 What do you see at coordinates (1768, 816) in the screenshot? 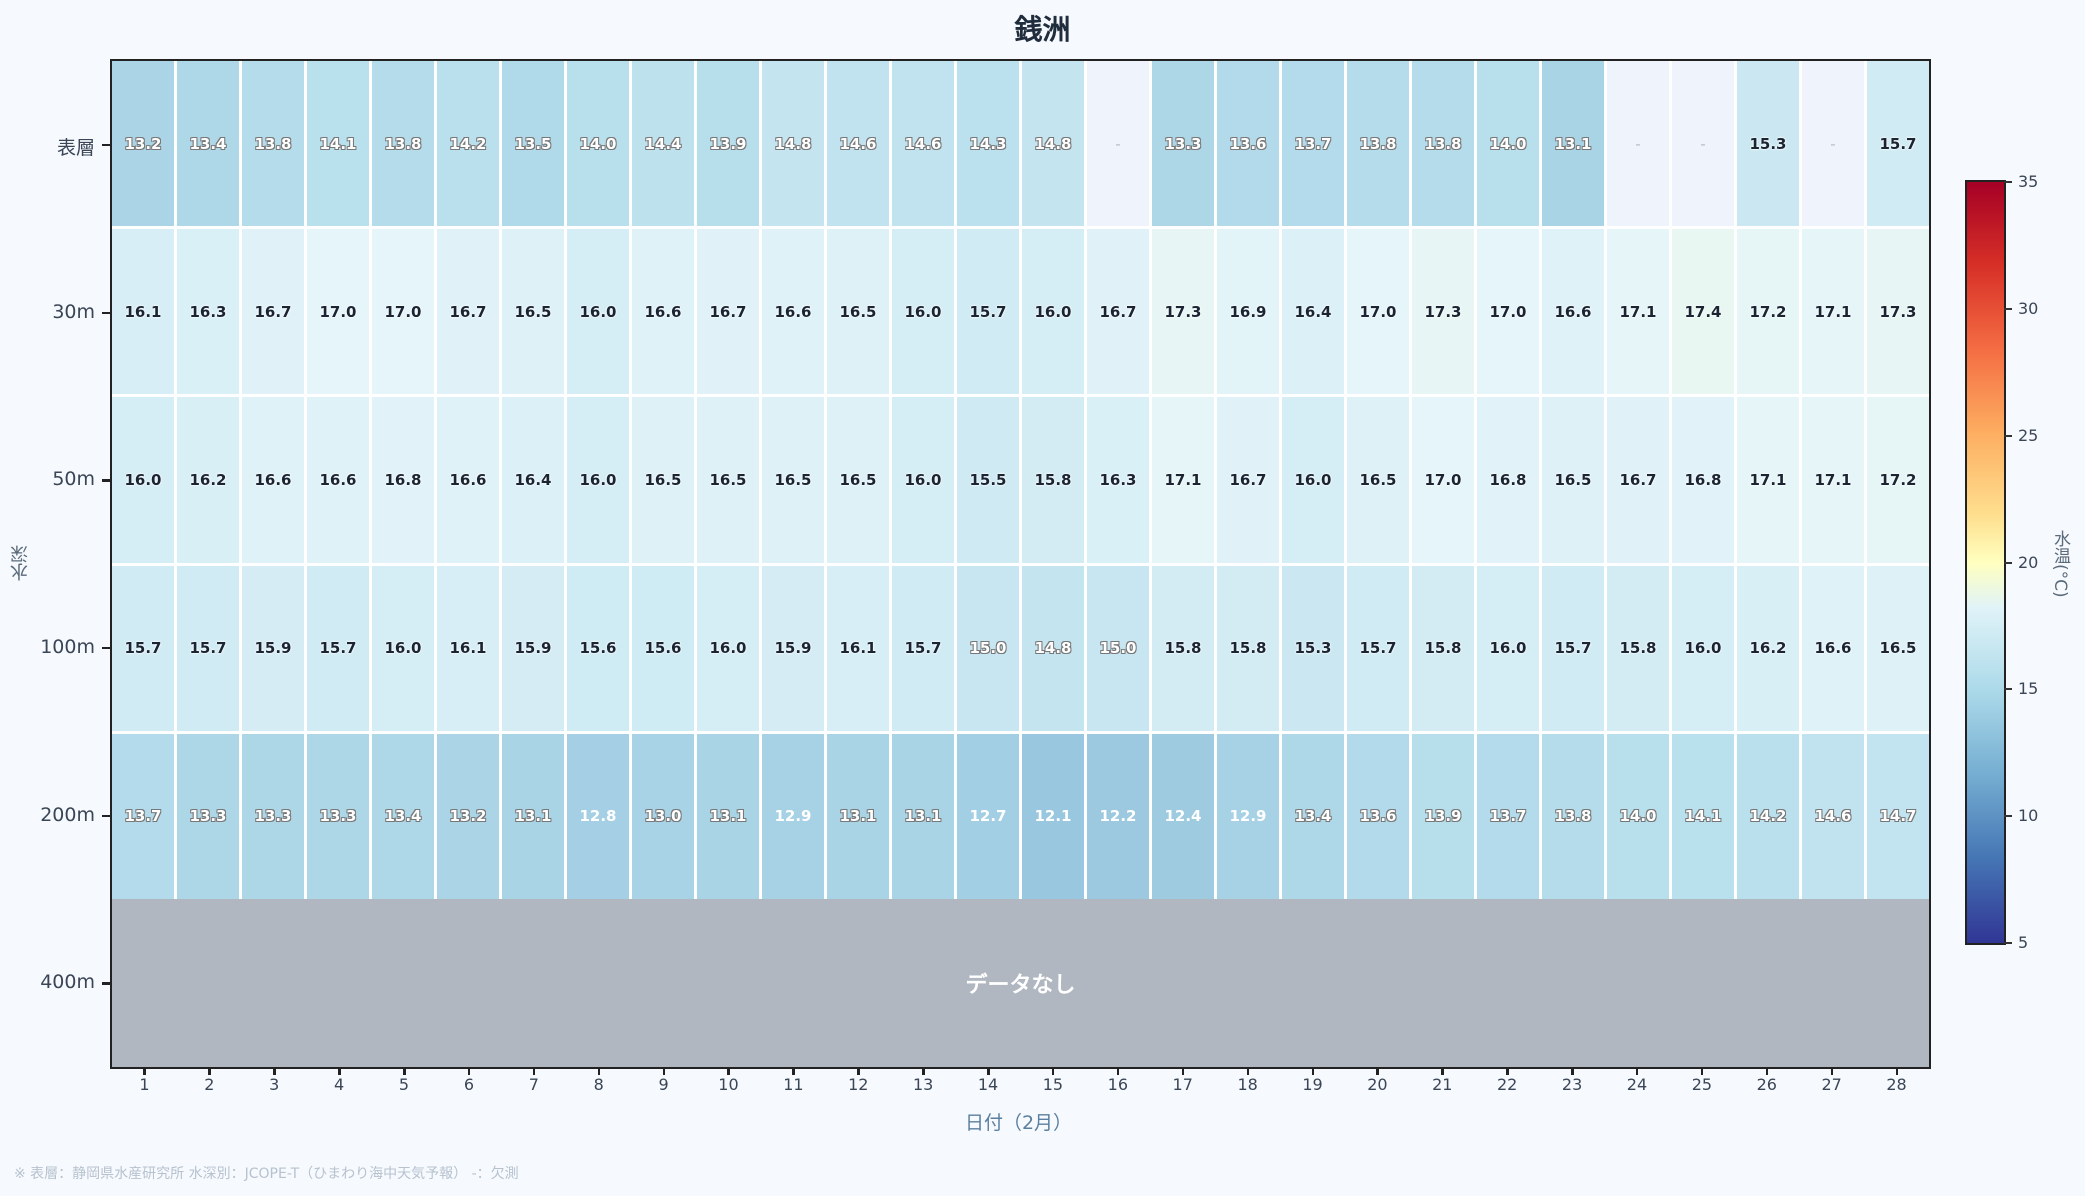
I see `heatmap-cell: 14.2` at bounding box center [1768, 816].